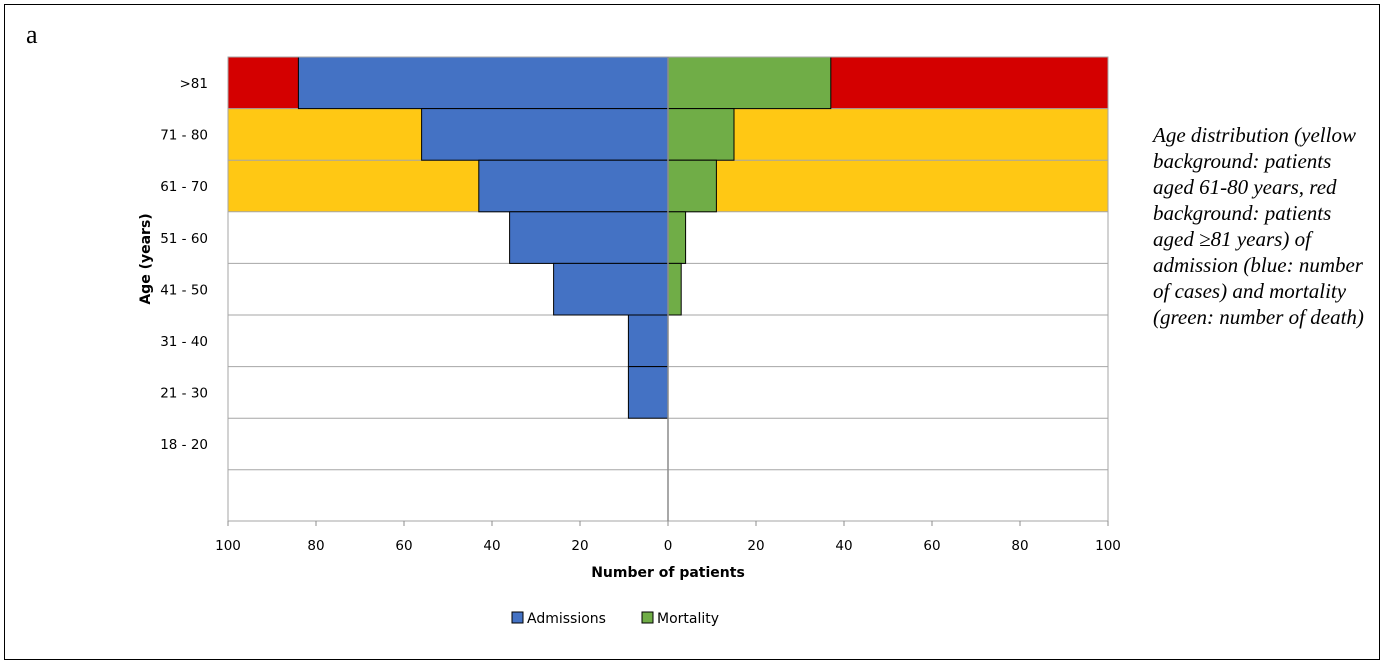 The image size is (1386, 666). Describe the element at coordinates (184, 239) in the screenshot. I see `y-tick-label-51-60: 51 - 60` at that location.